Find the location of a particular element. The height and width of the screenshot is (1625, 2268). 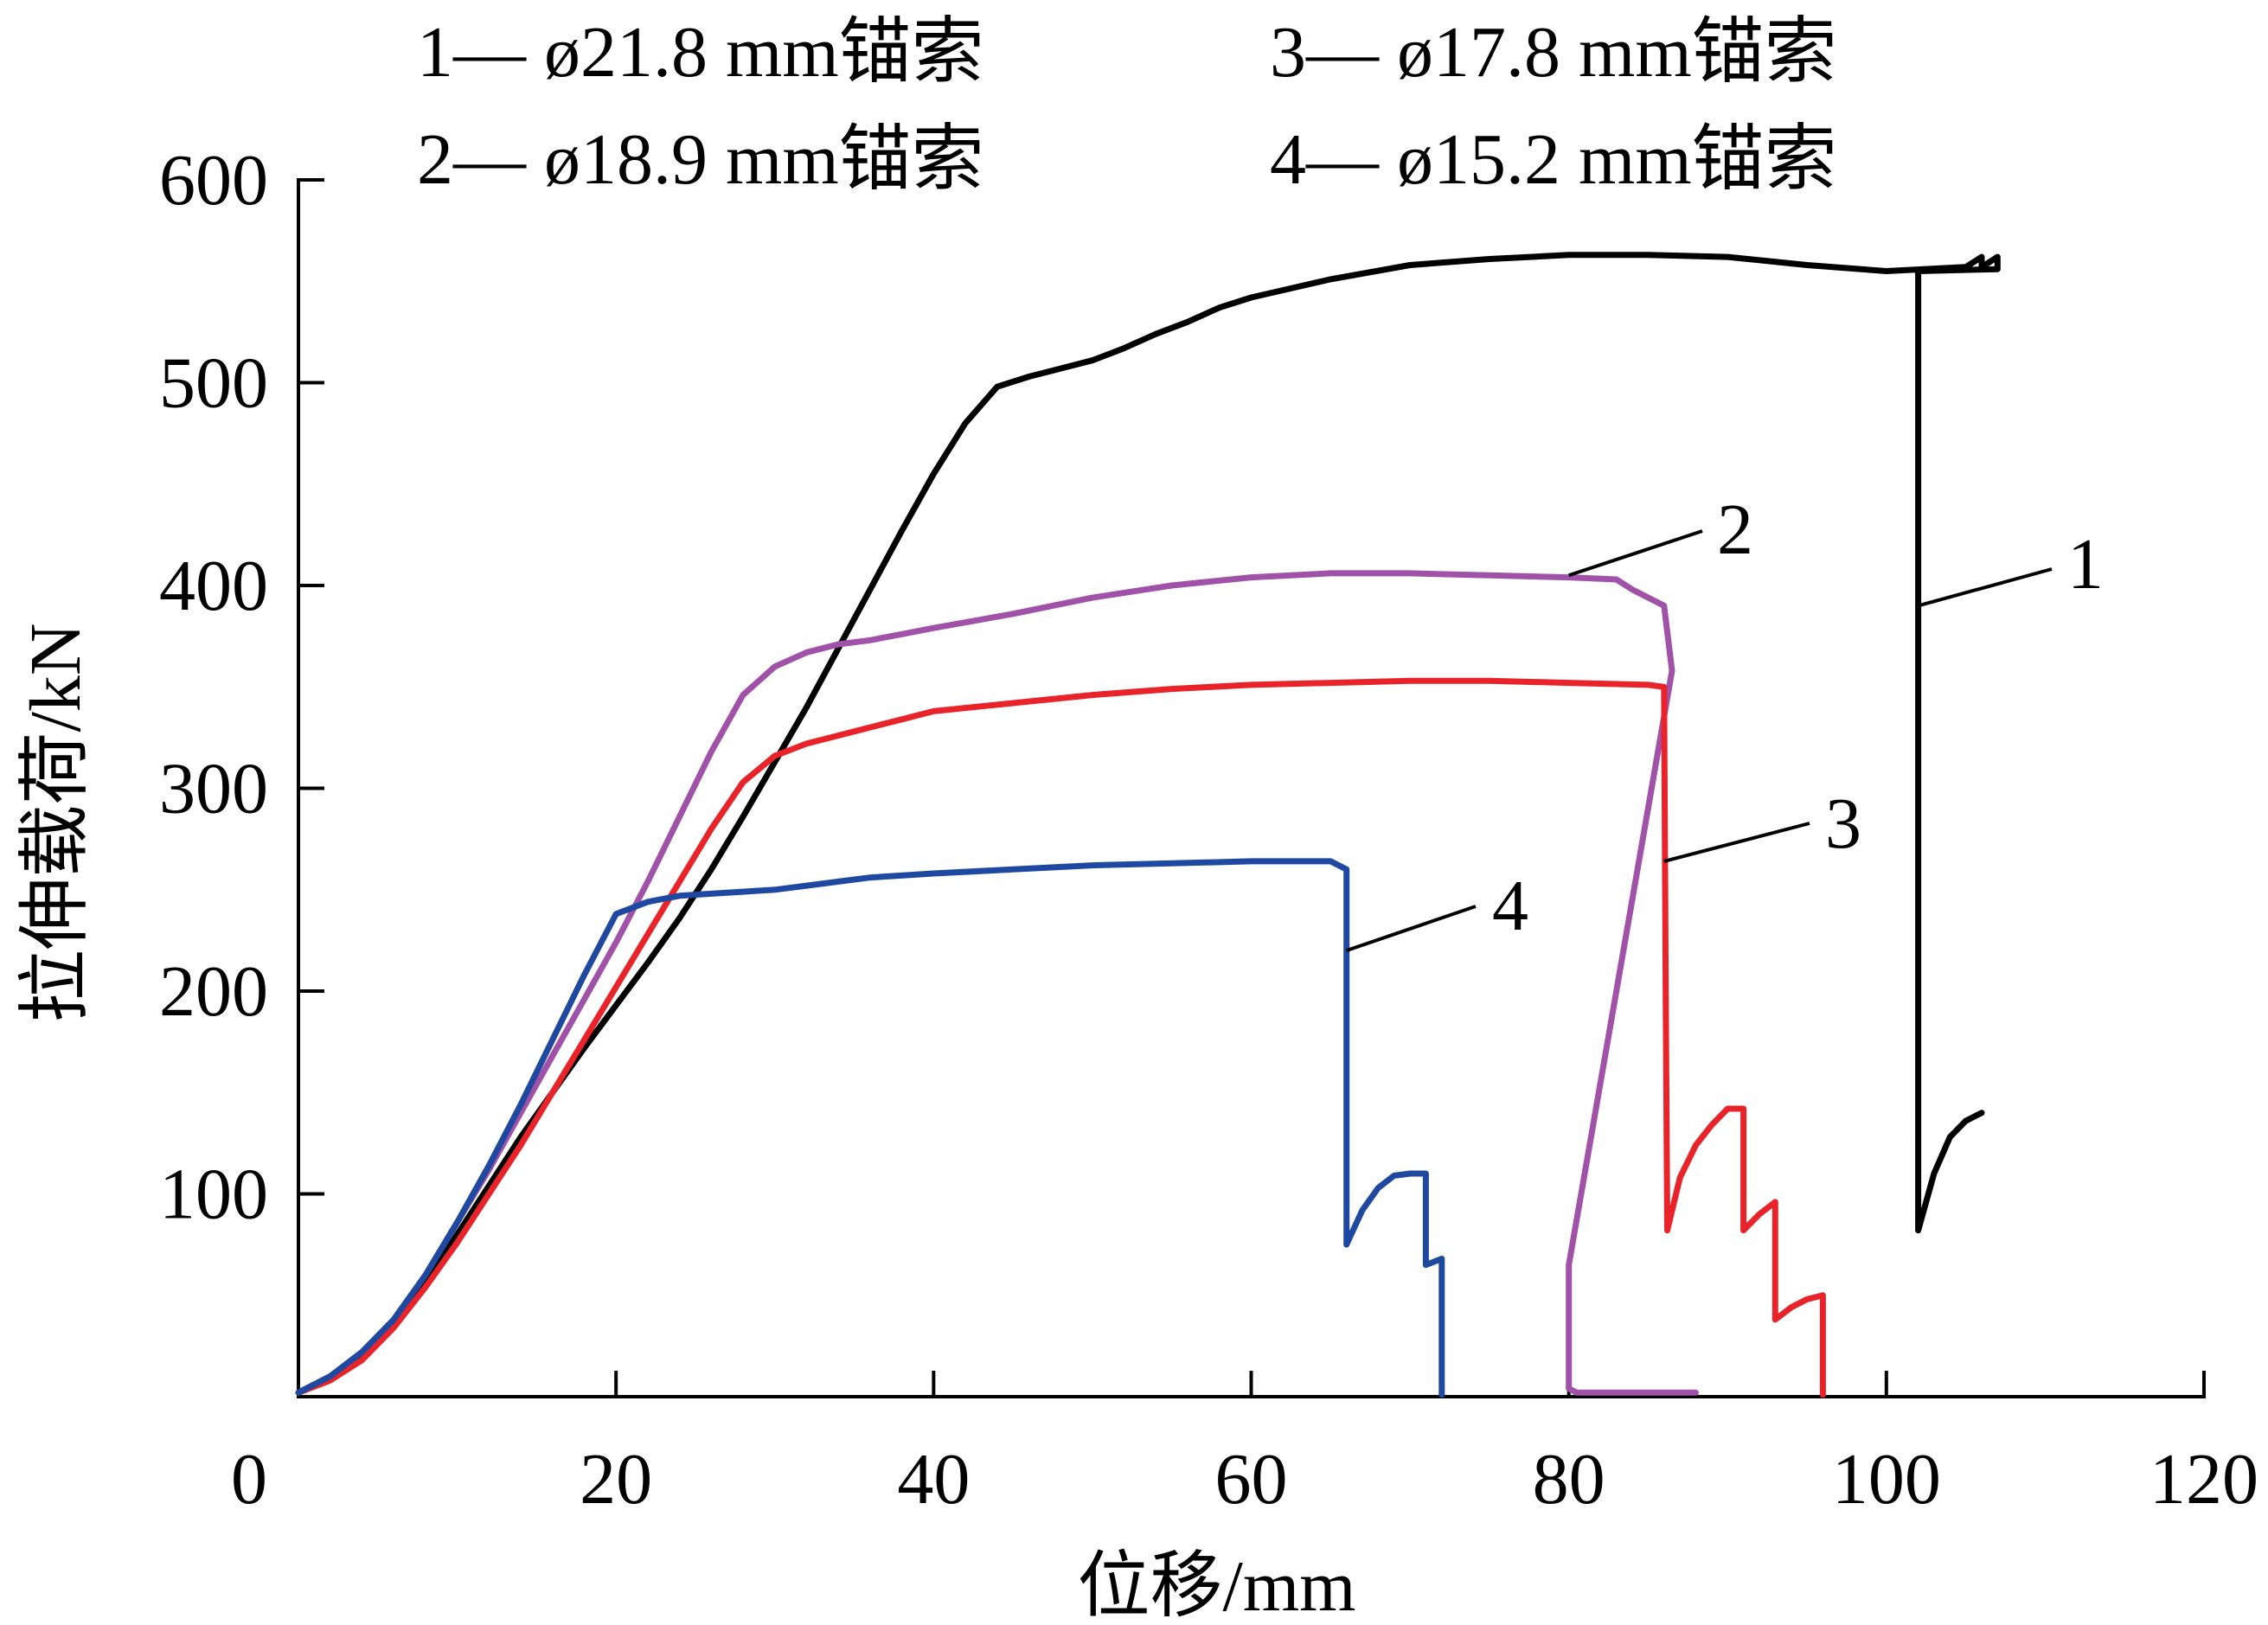

legend-entry-4: 4— ø15.2 mm锚索 is located at coordinates (1553, 159).